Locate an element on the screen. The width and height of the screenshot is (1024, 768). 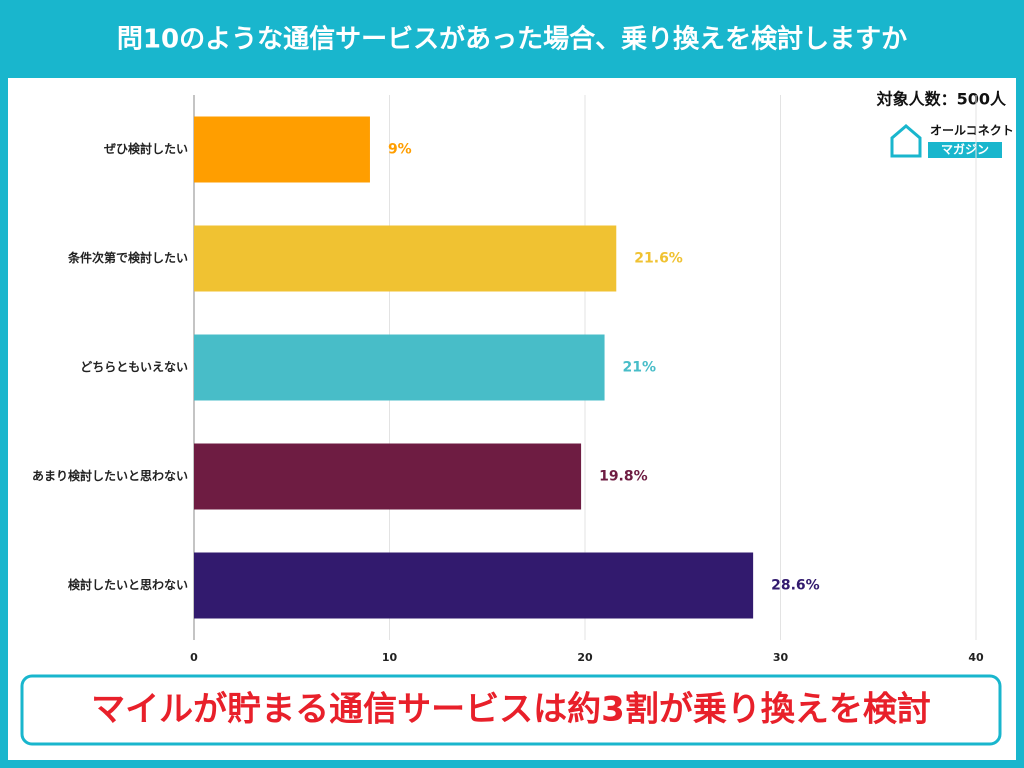
logo-sub: マガジン is located at coordinates (965, 149).